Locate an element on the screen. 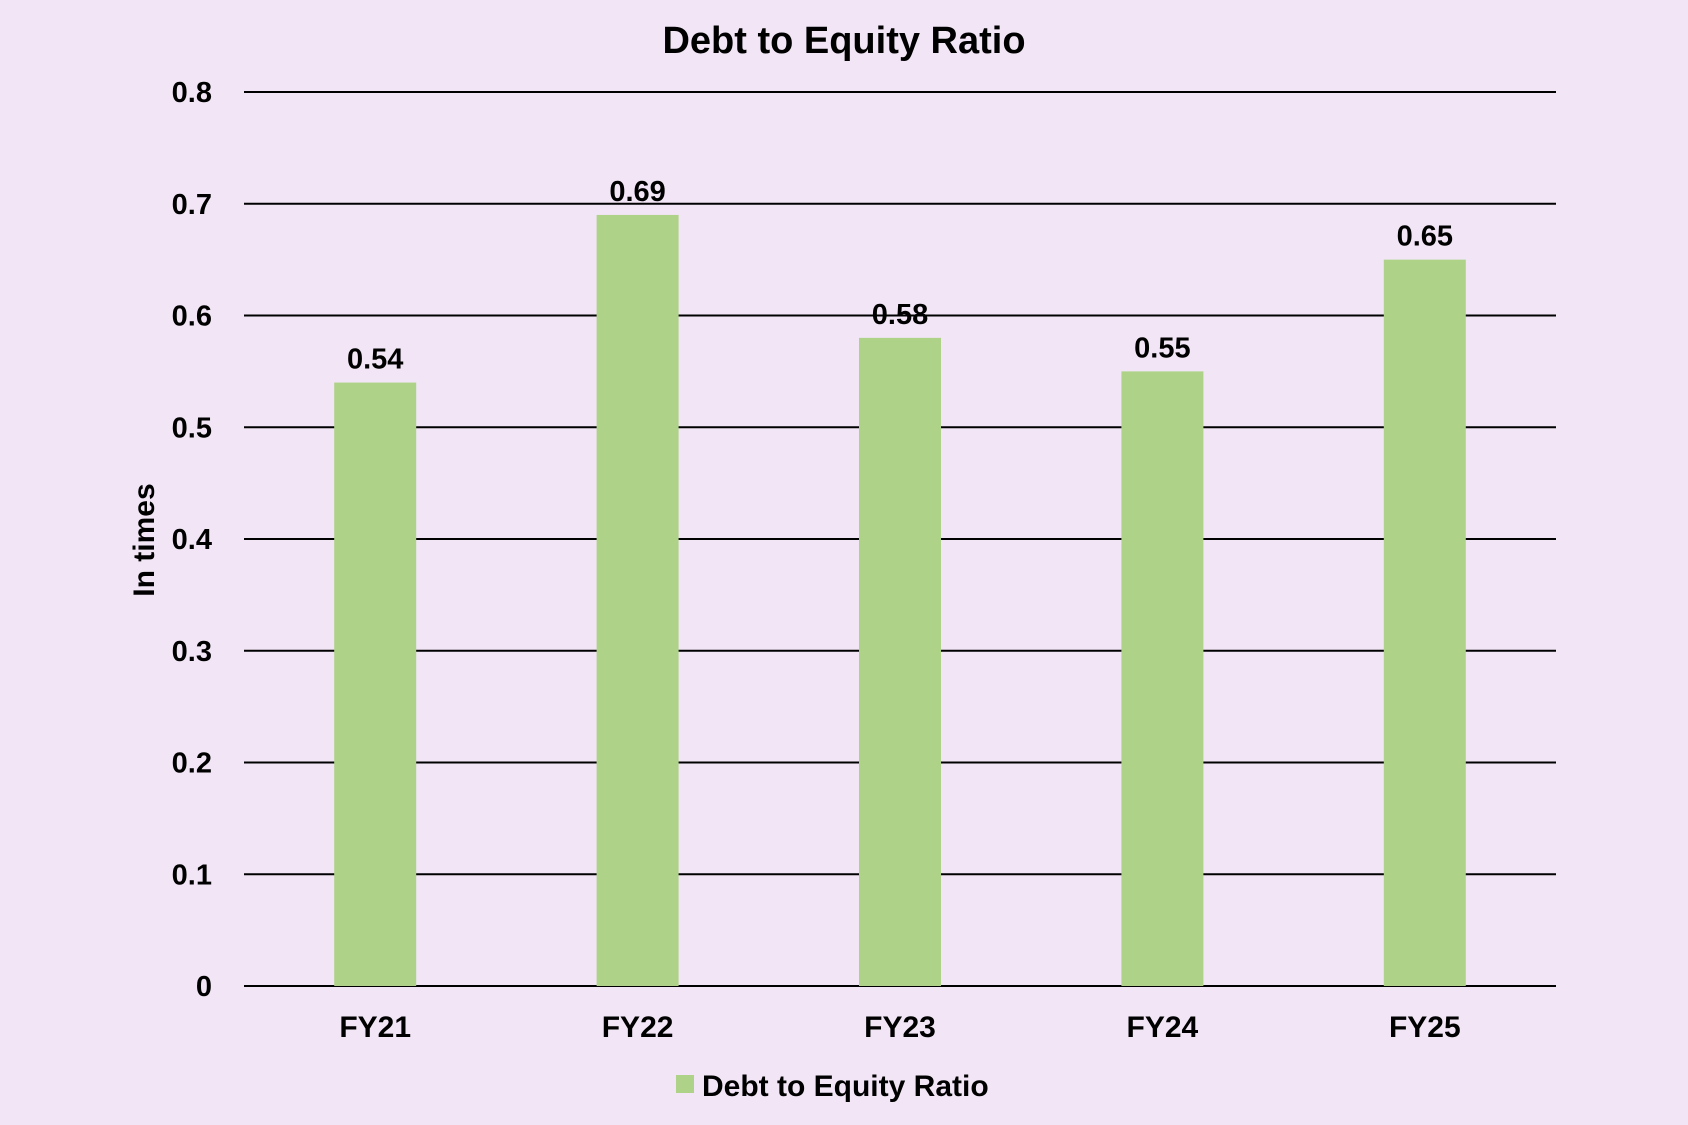 The height and width of the screenshot is (1125, 1688). y-tick-label: 0.4 is located at coordinates (192, 540).